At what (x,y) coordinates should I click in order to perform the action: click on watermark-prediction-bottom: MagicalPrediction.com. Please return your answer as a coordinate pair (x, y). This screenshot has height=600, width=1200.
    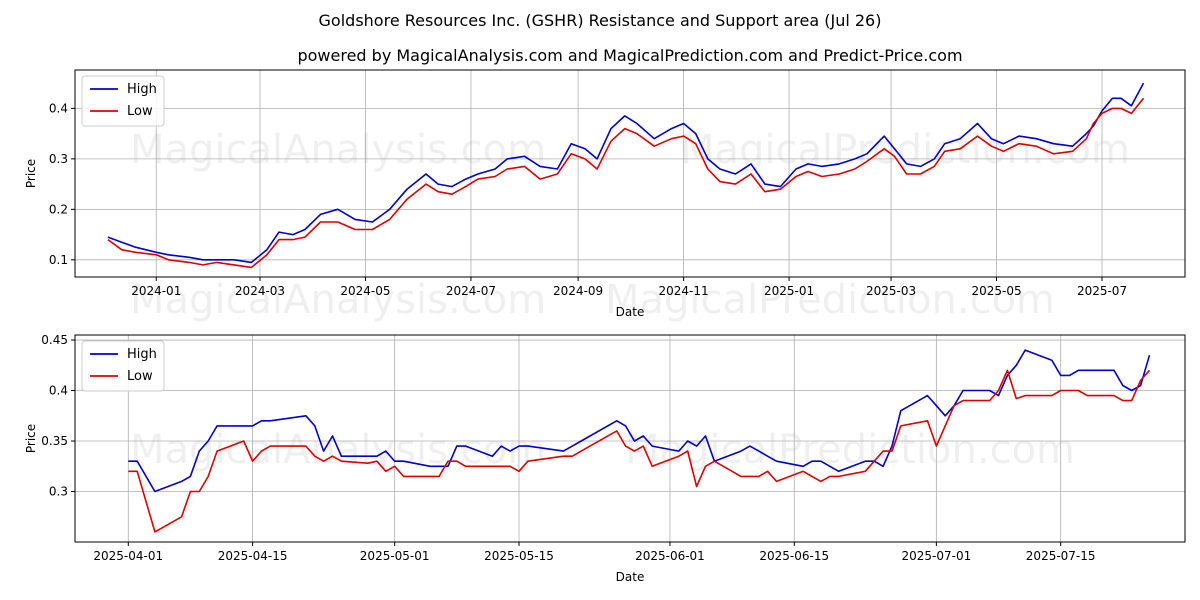
    Looking at the image, I should click on (850, 450).